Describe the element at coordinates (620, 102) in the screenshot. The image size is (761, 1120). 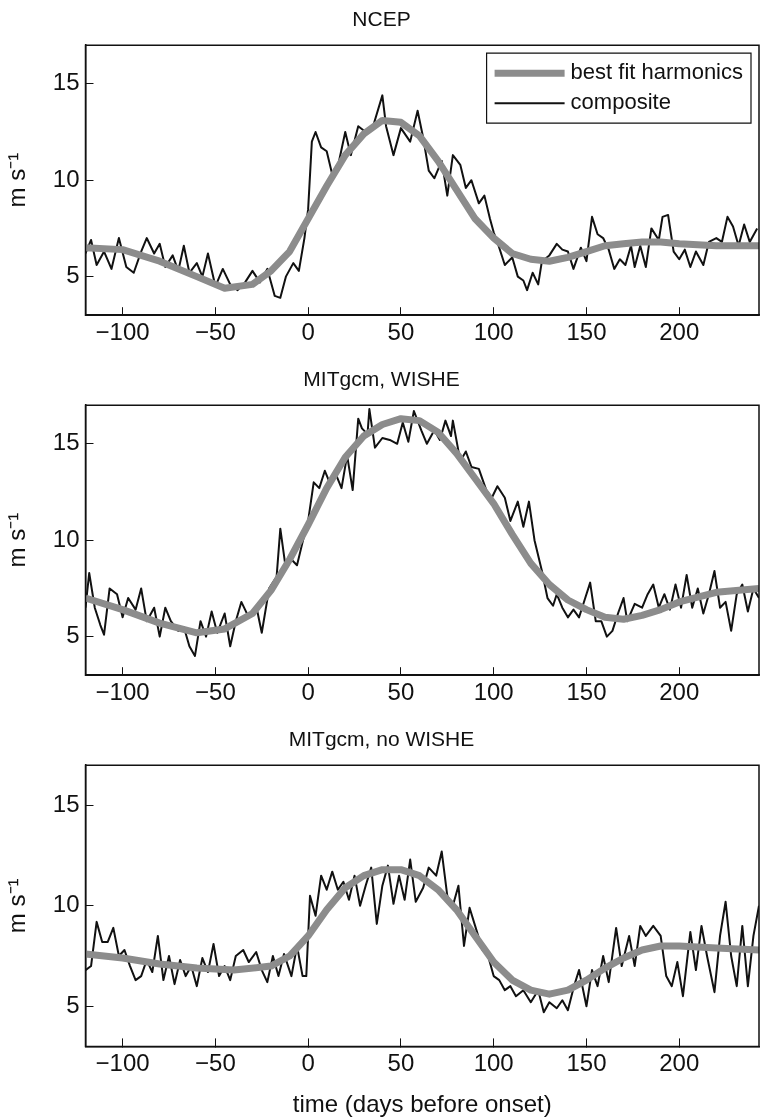
I see `legend-label: composite` at that location.